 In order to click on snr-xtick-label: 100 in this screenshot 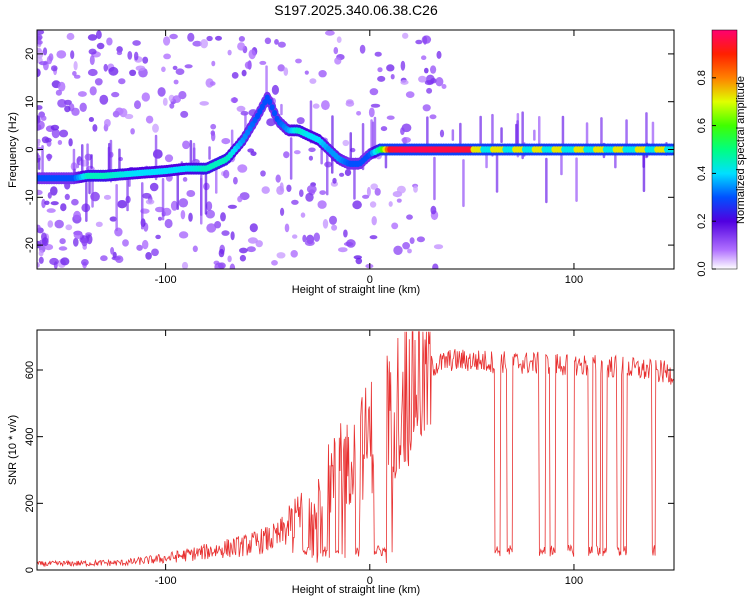, I will do `click(574, 581)`.